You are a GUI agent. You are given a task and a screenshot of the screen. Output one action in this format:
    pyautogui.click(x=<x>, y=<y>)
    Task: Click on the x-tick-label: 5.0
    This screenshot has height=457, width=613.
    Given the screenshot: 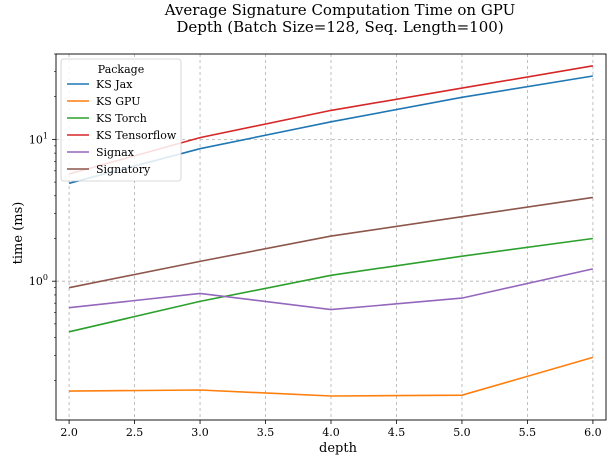 What is the action you would take?
    pyautogui.click(x=462, y=432)
    